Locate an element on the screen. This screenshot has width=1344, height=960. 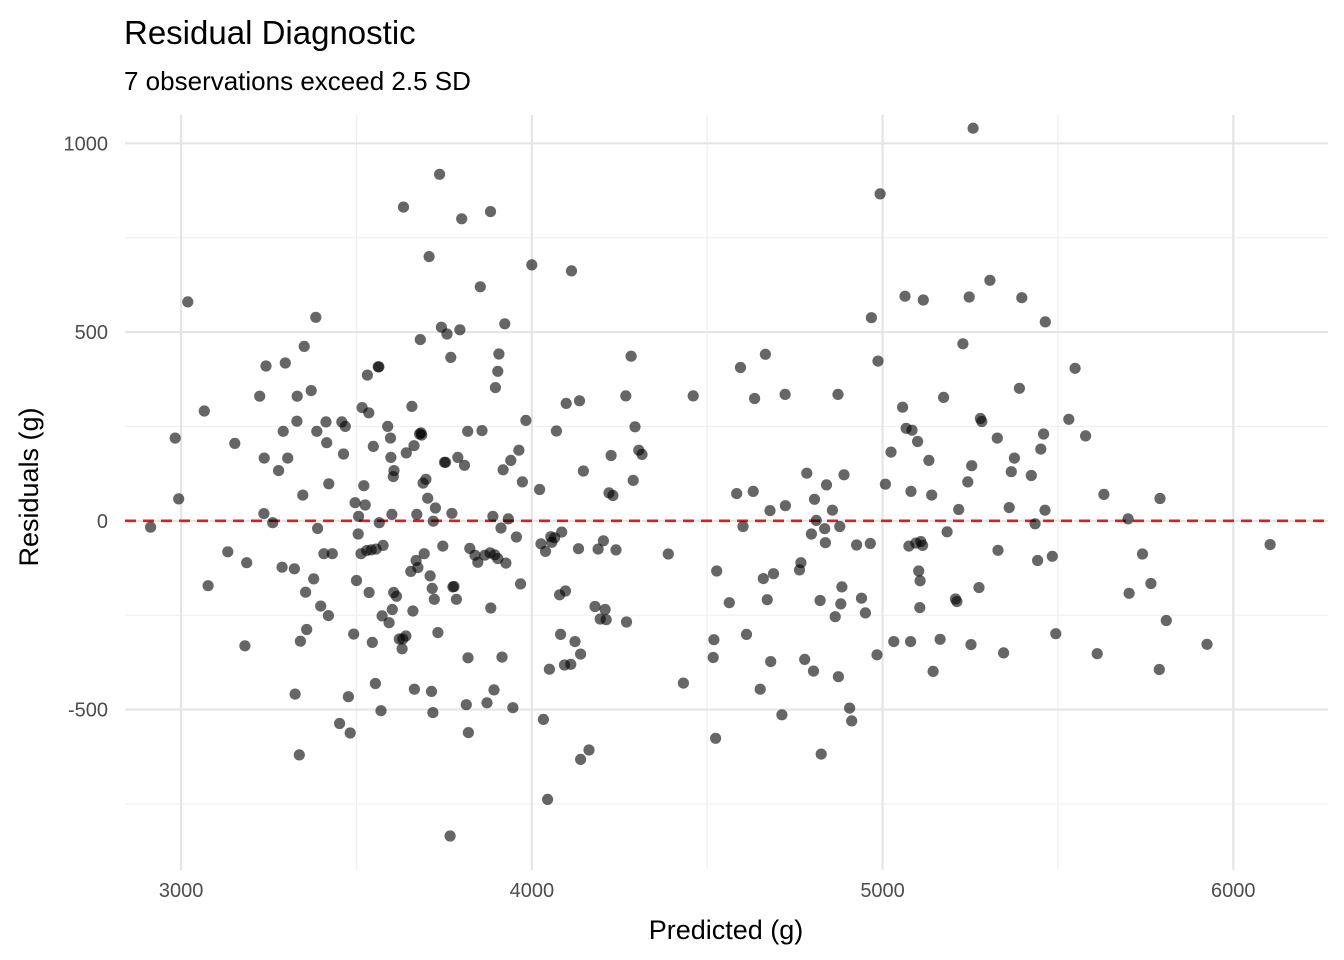
x-axis-title: Predicted (g) is located at coordinates (726, 930).